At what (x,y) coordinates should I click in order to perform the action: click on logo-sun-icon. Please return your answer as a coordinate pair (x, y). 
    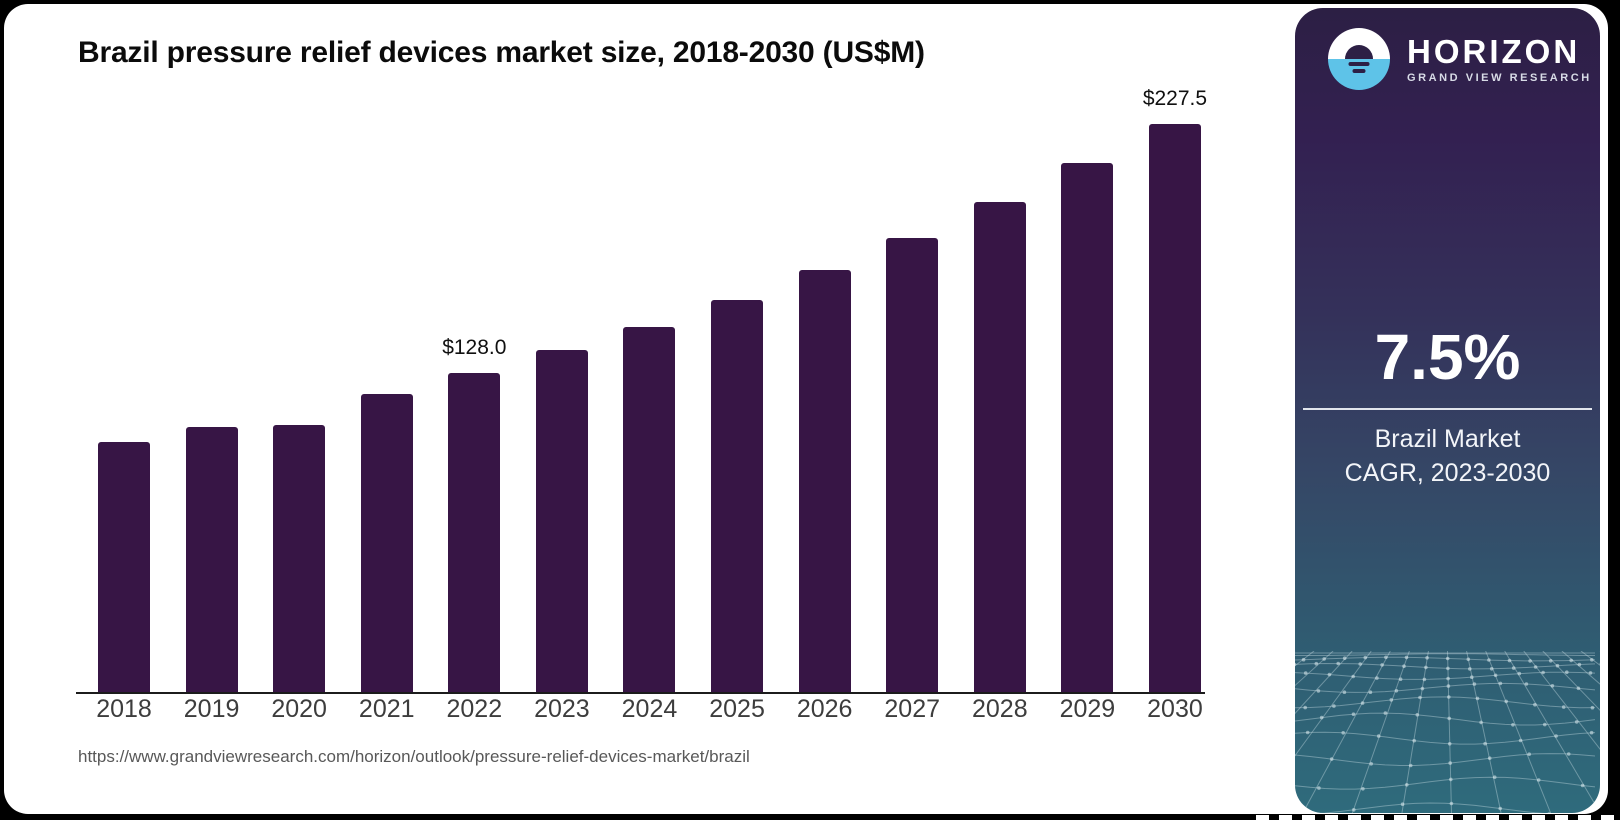
    Looking at the image, I should click on (1359, 52).